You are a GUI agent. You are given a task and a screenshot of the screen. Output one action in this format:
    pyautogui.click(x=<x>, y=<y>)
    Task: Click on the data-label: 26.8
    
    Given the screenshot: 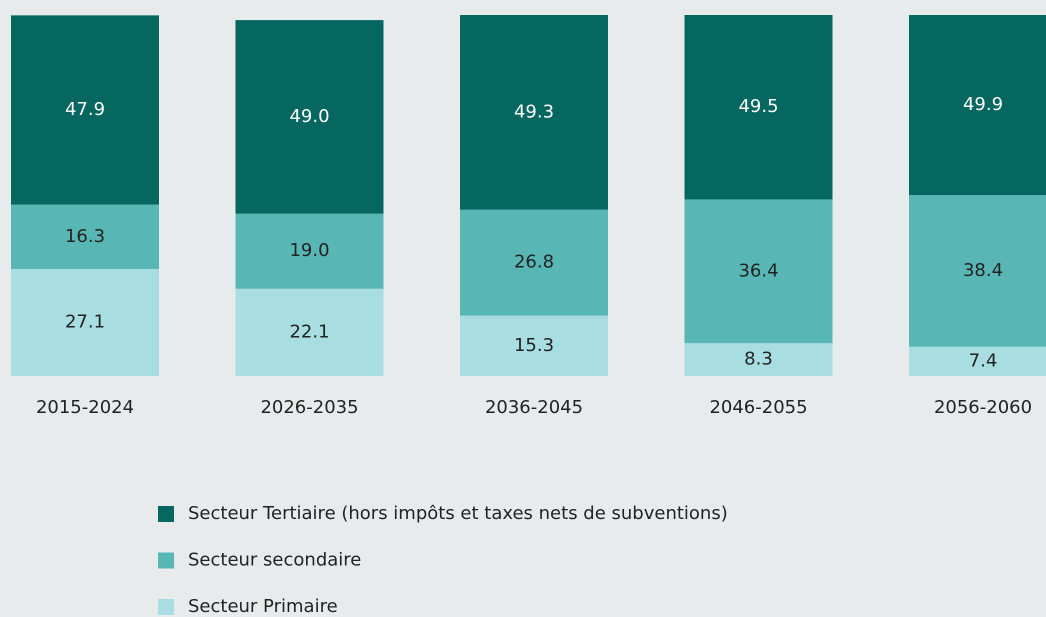 What is the action you would take?
    pyautogui.click(x=534, y=262)
    